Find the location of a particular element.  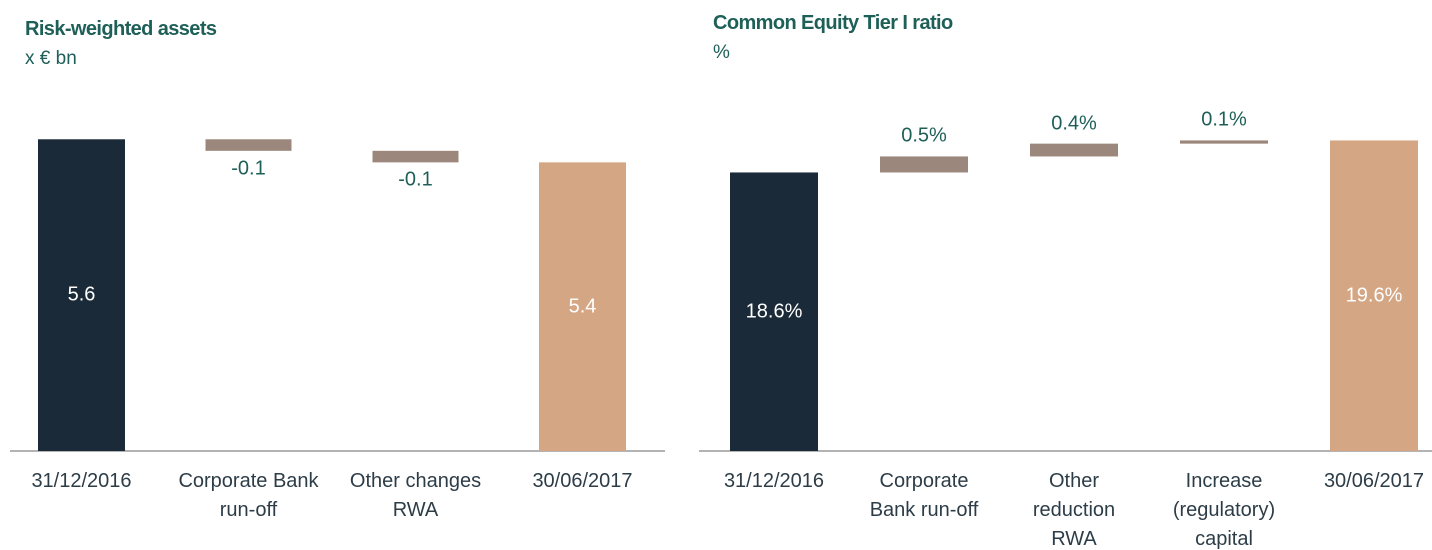

chart-subtitle: % is located at coordinates (721, 52).